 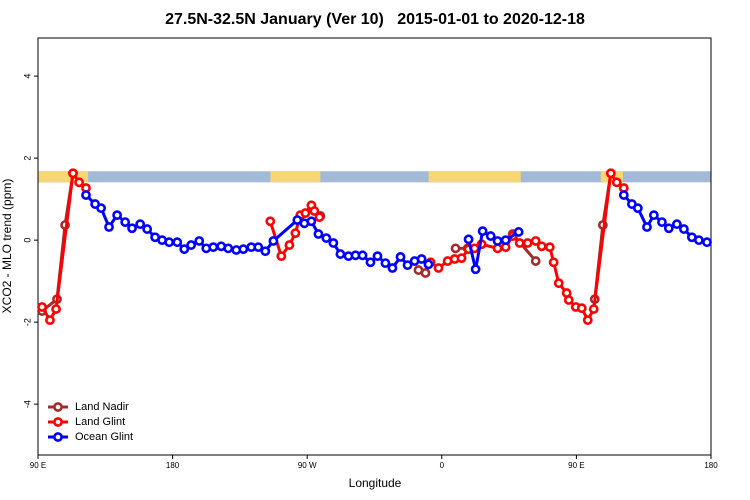 I want to click on x-axis-label: Longitude, so click(x=375, y=483).